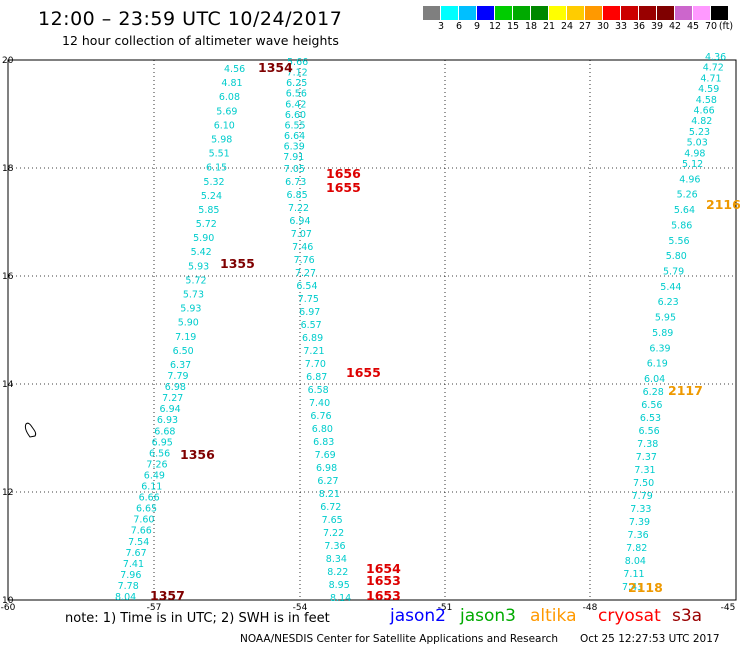 The width and height of the screenshot is (740, 650). Describe the element at coordinates (231, 83) in the screenshot. I see `wave-height-value: 4.81` at that location.